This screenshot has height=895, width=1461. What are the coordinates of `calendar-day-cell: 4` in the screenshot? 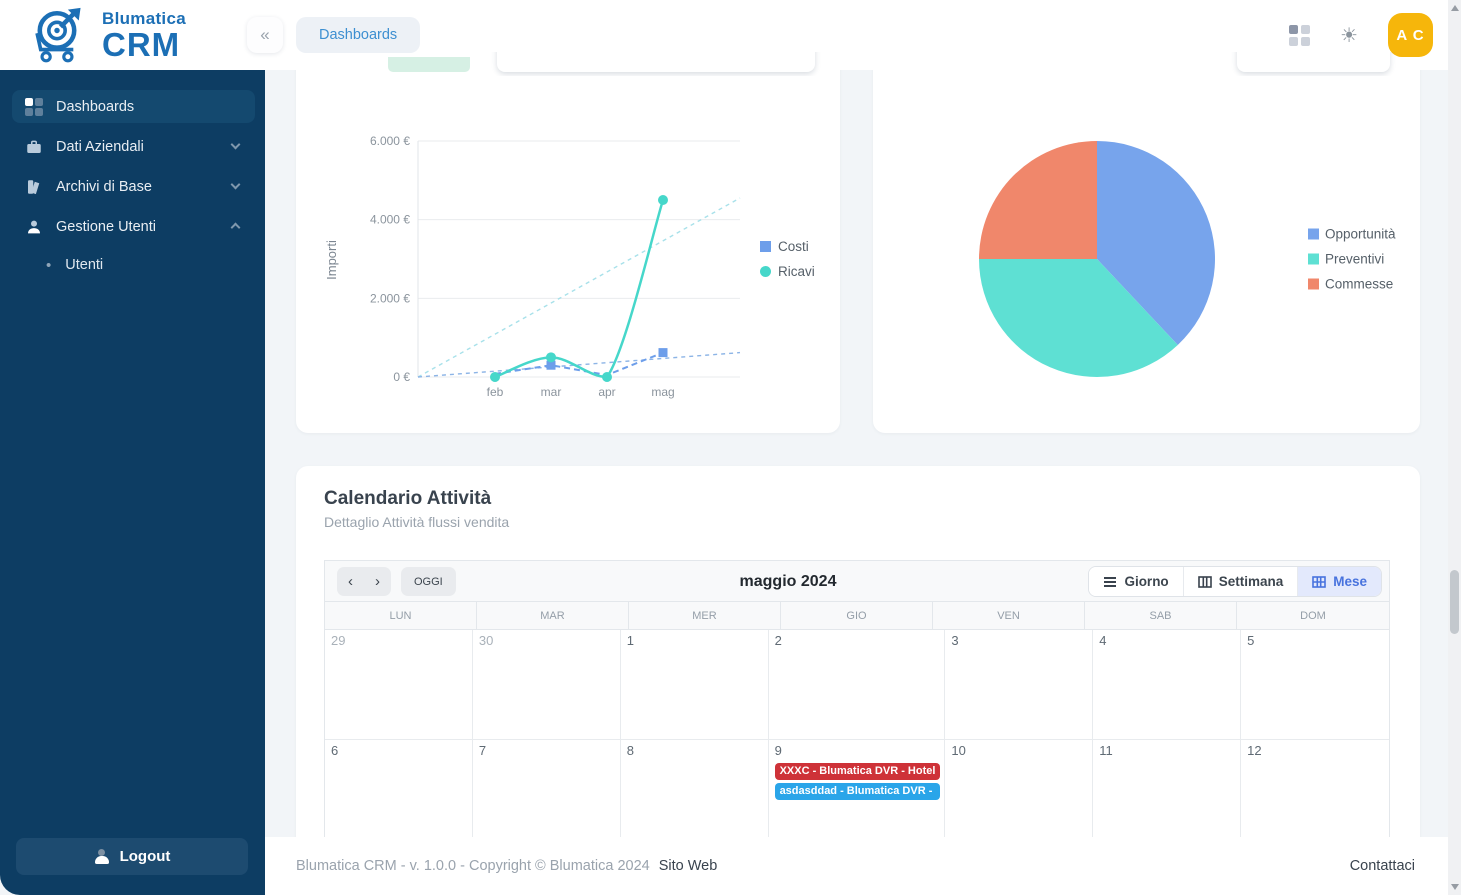 It's located at (1167, 685).